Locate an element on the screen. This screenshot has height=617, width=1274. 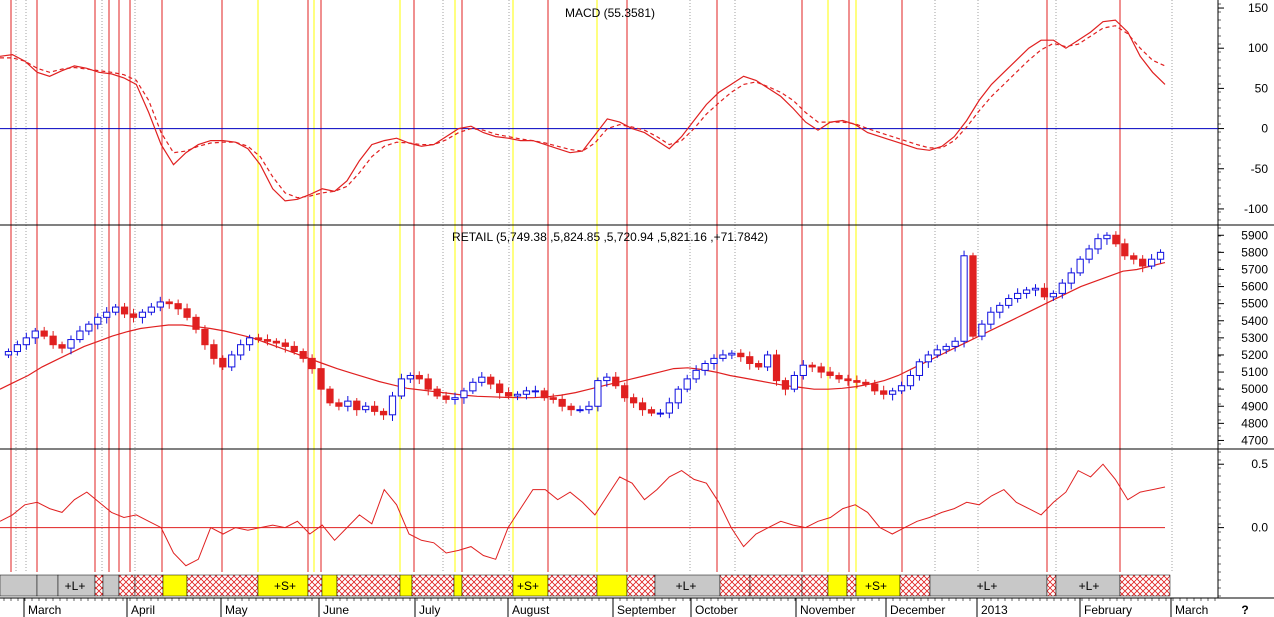
y-tick-label: -50 is located at coordinates (1260, 169).